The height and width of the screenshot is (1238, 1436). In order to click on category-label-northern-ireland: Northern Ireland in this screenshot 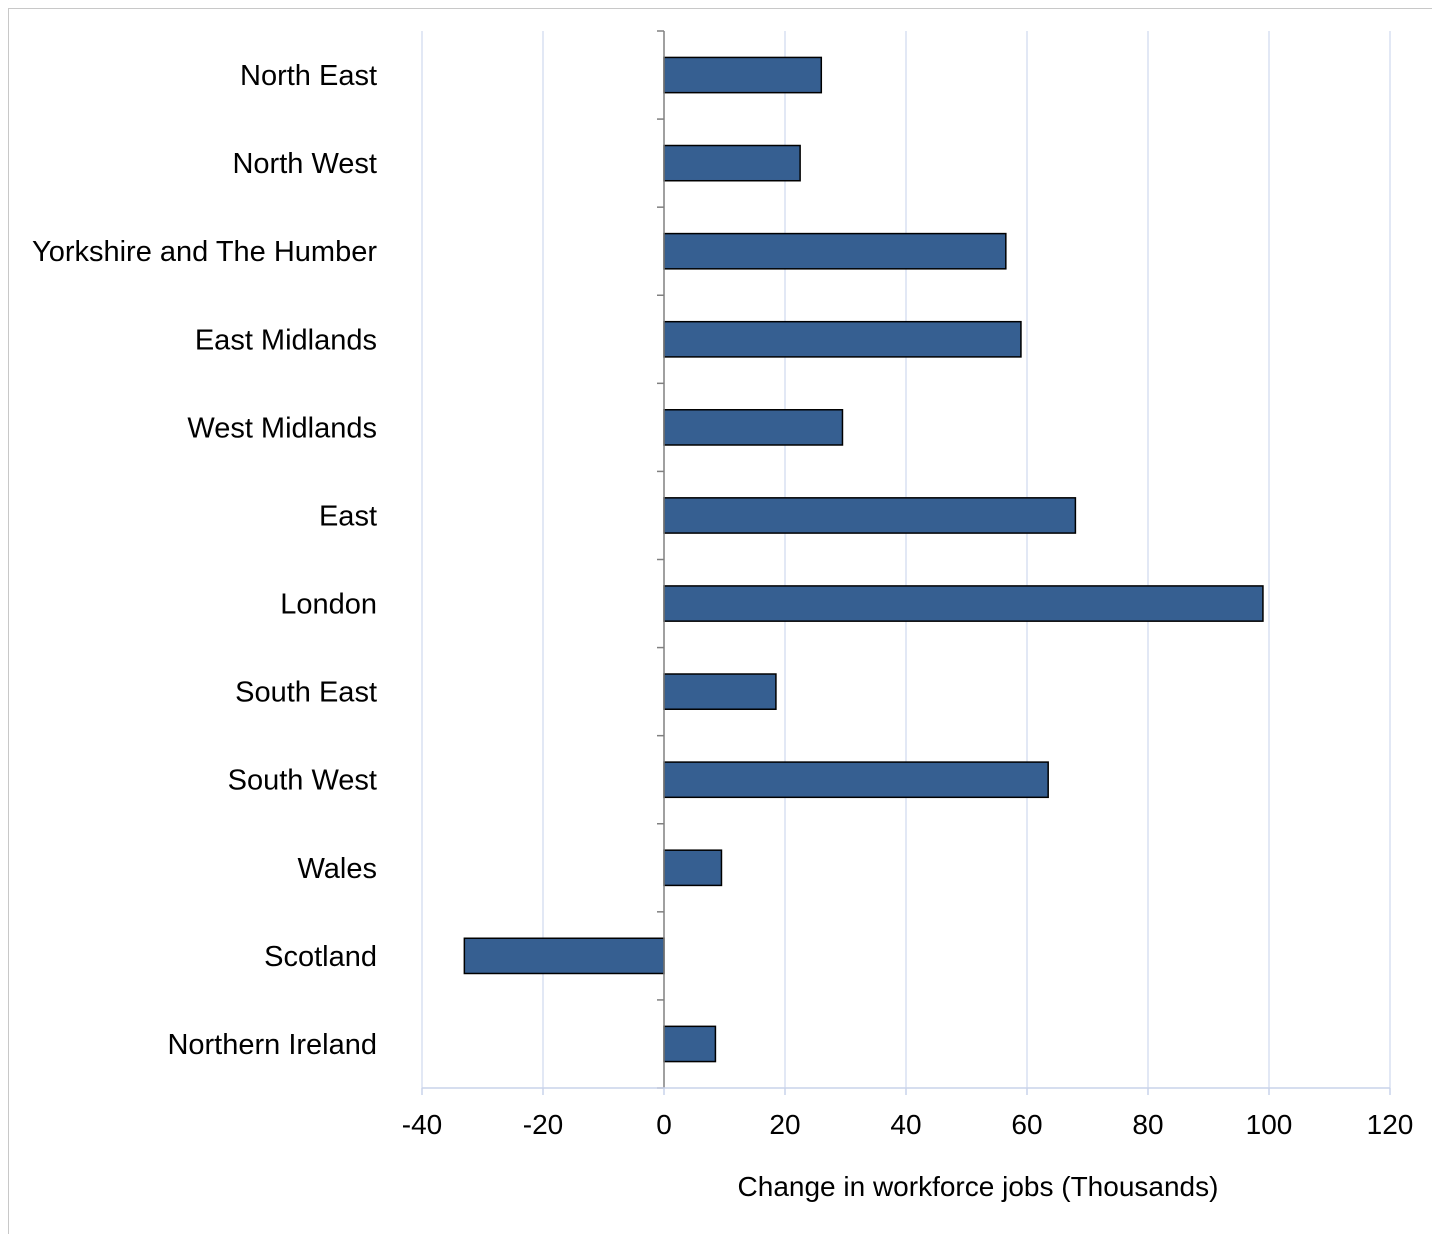, I will do `click(272, 1045)`.